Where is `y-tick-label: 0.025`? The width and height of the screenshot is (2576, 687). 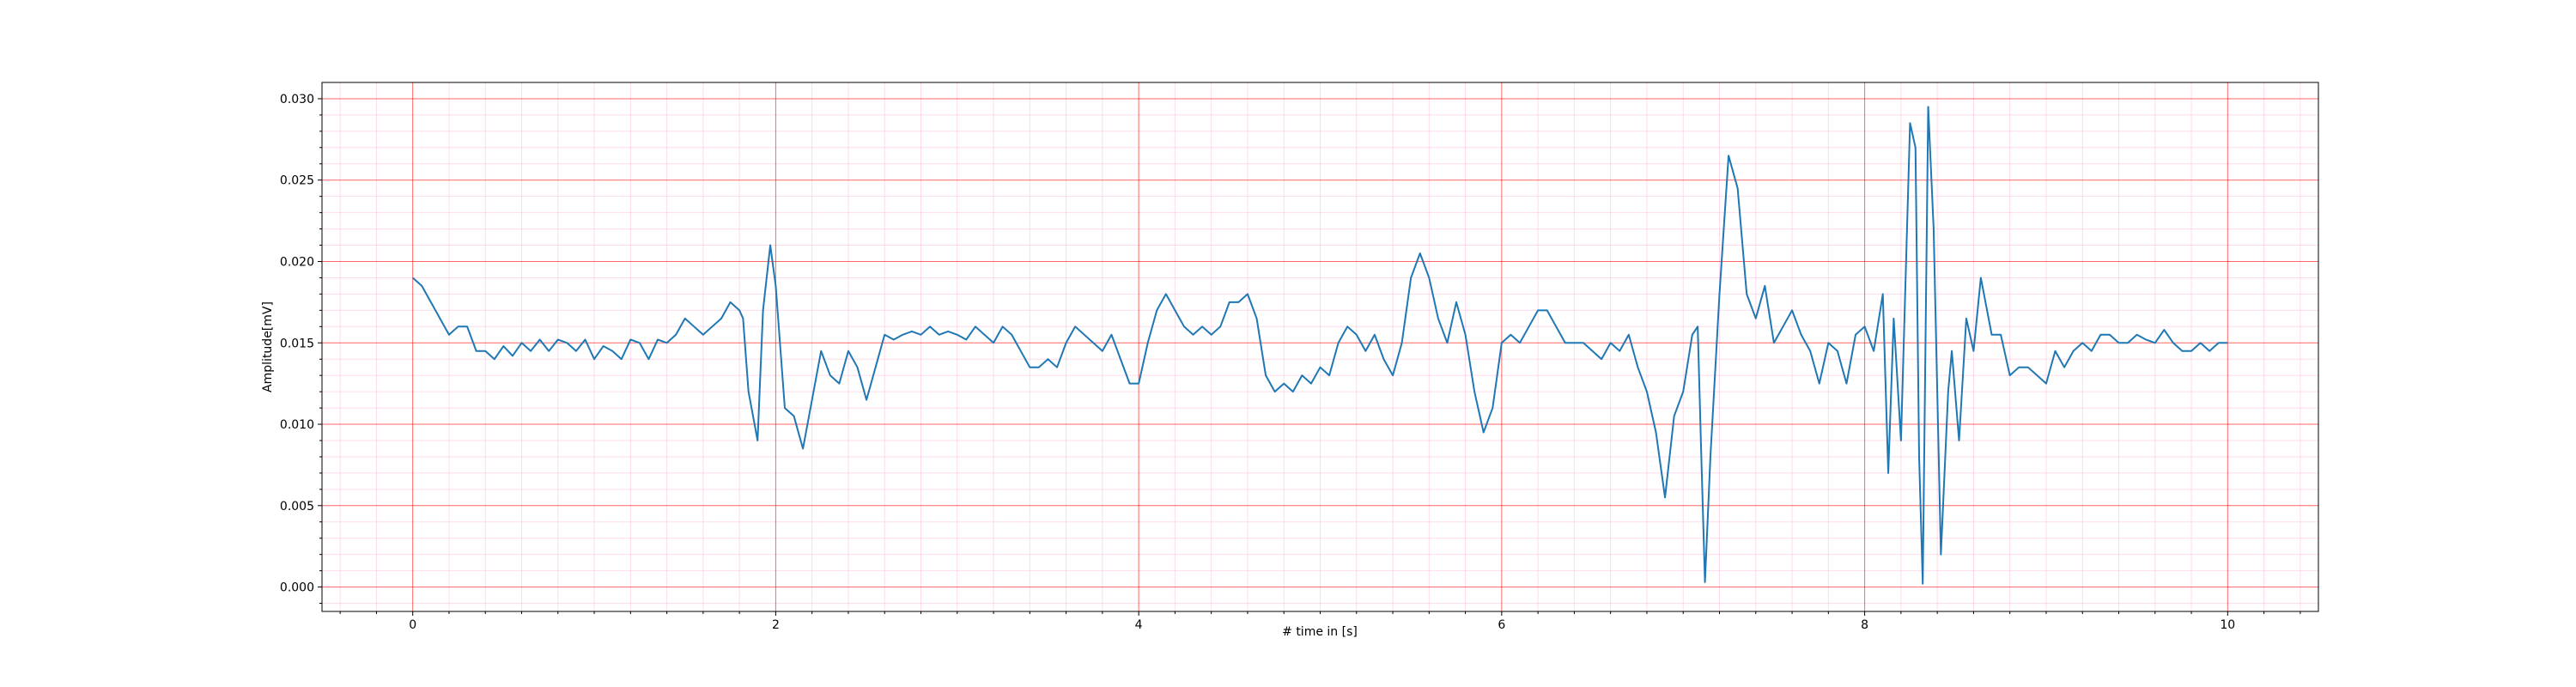
y-tick-label: 0.025 is located at coordinates (297, 181).